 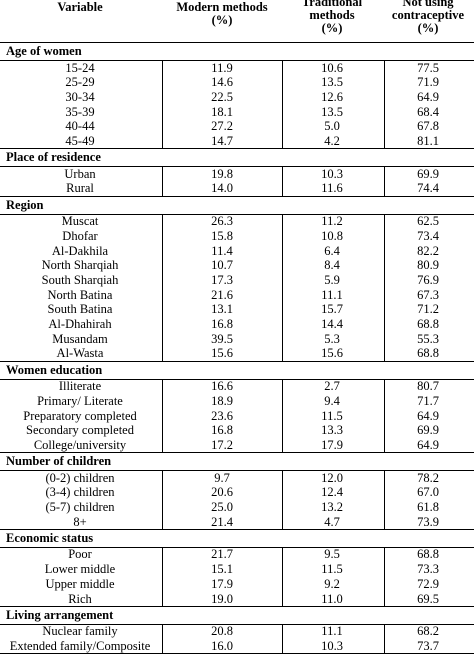 I want to click on header-modern-line2: (%), so click(x=222, y=20).